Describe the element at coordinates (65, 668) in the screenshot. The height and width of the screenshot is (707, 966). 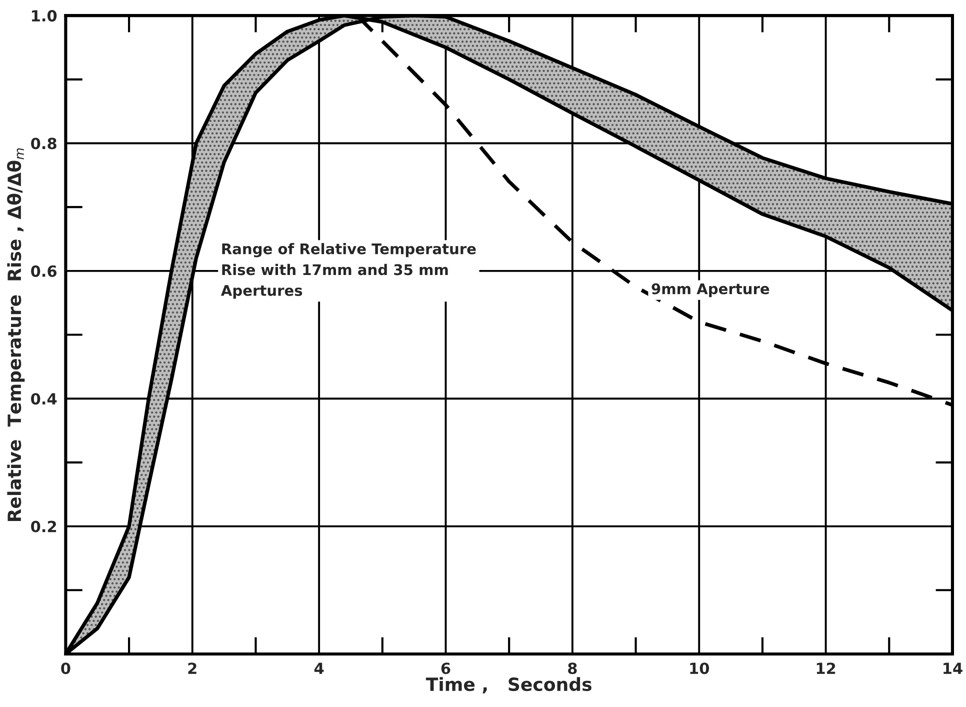
I see `x-tick-label: 0` at that location.